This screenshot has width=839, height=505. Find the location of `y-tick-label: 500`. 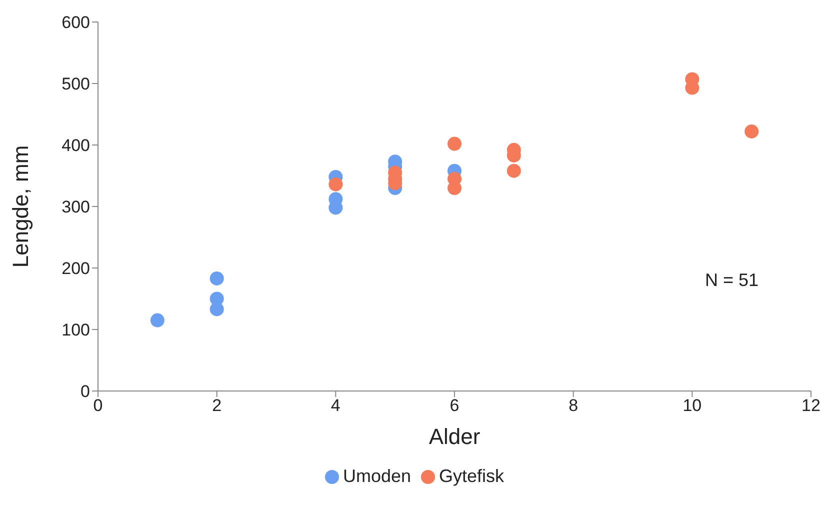

y-tick-label: 500 is located at coordinates (76, 84).